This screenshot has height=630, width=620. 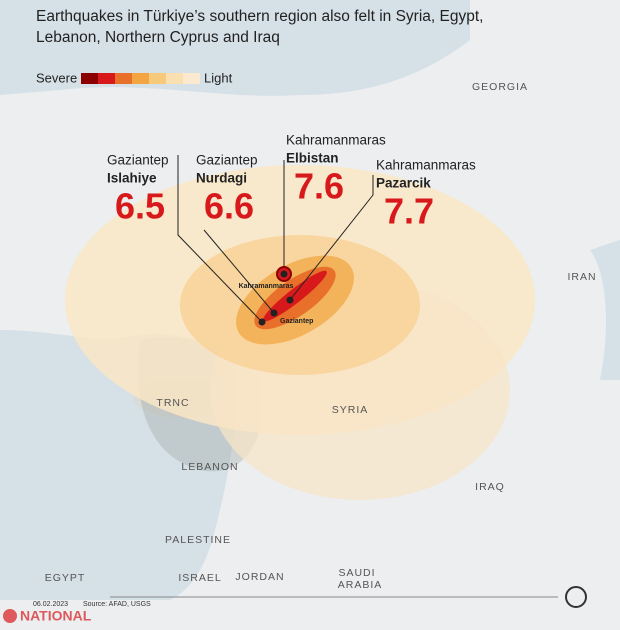 I want to click on map-label: TRNC, so click(x=172, y=403).